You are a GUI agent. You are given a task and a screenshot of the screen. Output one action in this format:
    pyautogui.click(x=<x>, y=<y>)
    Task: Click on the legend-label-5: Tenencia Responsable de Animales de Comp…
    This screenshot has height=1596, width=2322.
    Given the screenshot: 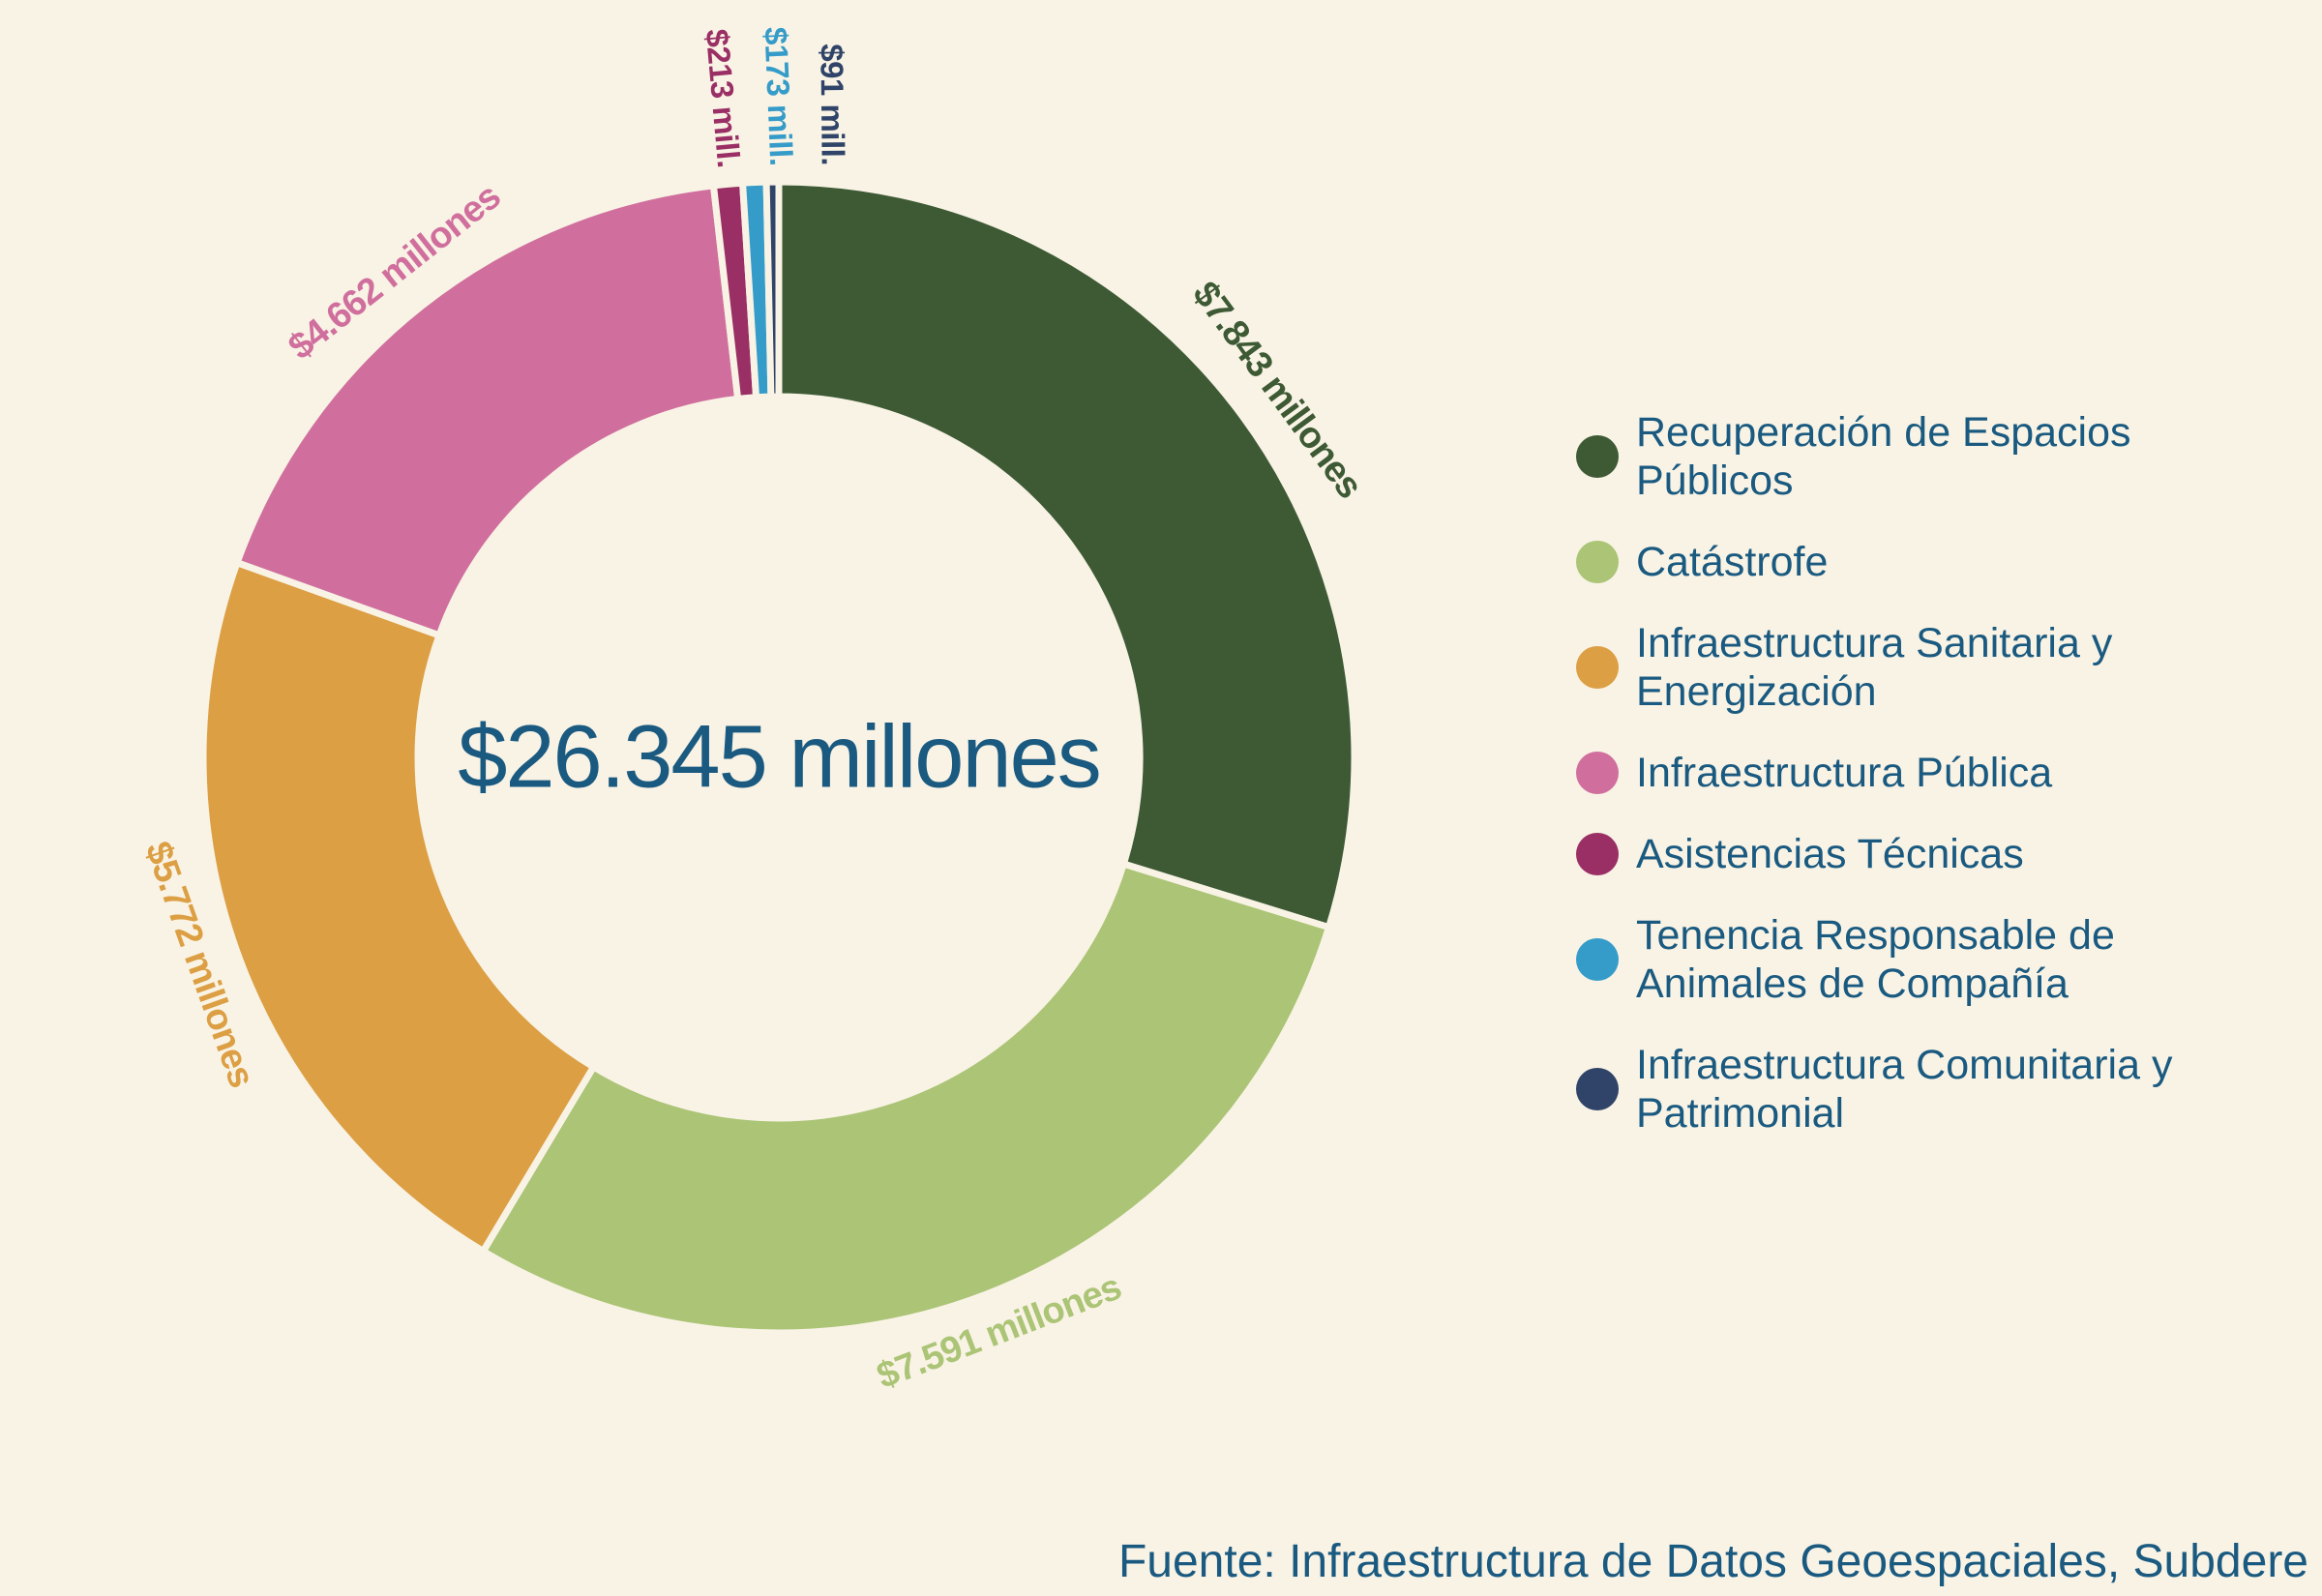 What is the action you would take?
    pyautogui.click(x=1875, y=959)
    